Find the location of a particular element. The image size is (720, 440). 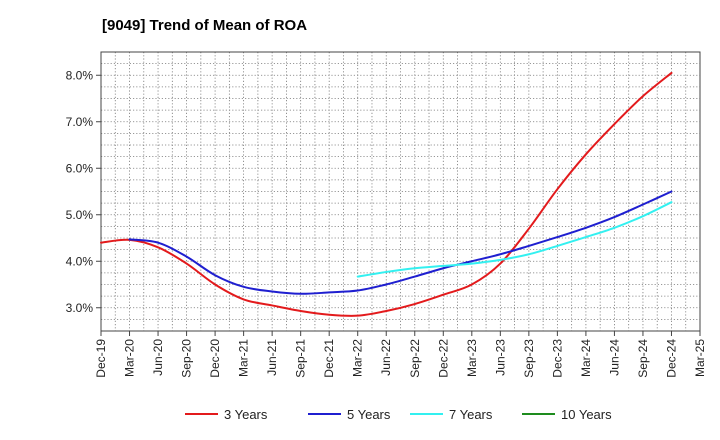

x-tick-label: Dec-21 is located at coordinates (329, 358).